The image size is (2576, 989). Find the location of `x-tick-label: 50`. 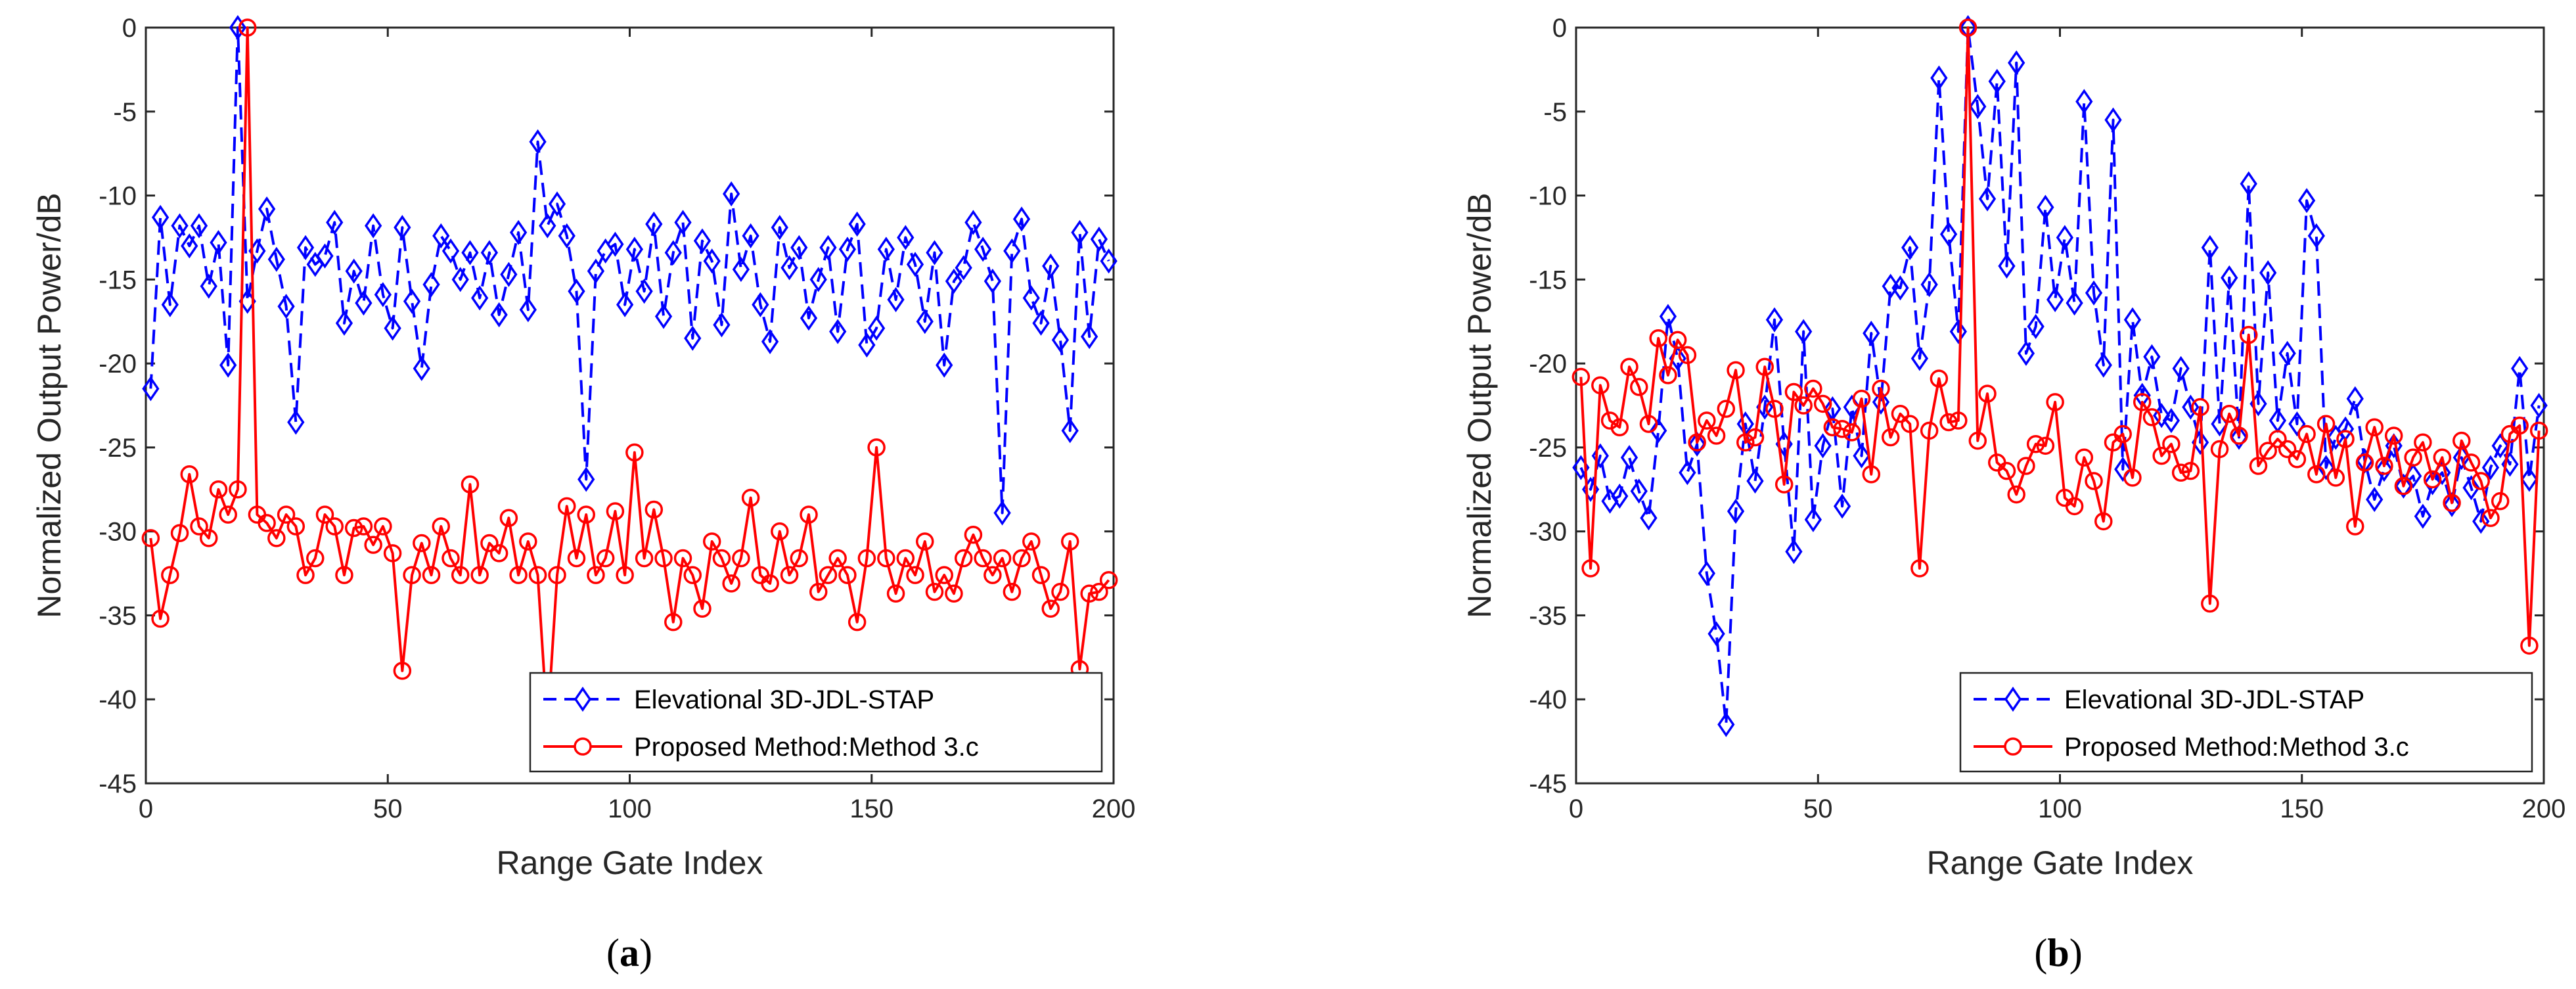

x-tick-label: 50 is located at coordinates (1818, 808).